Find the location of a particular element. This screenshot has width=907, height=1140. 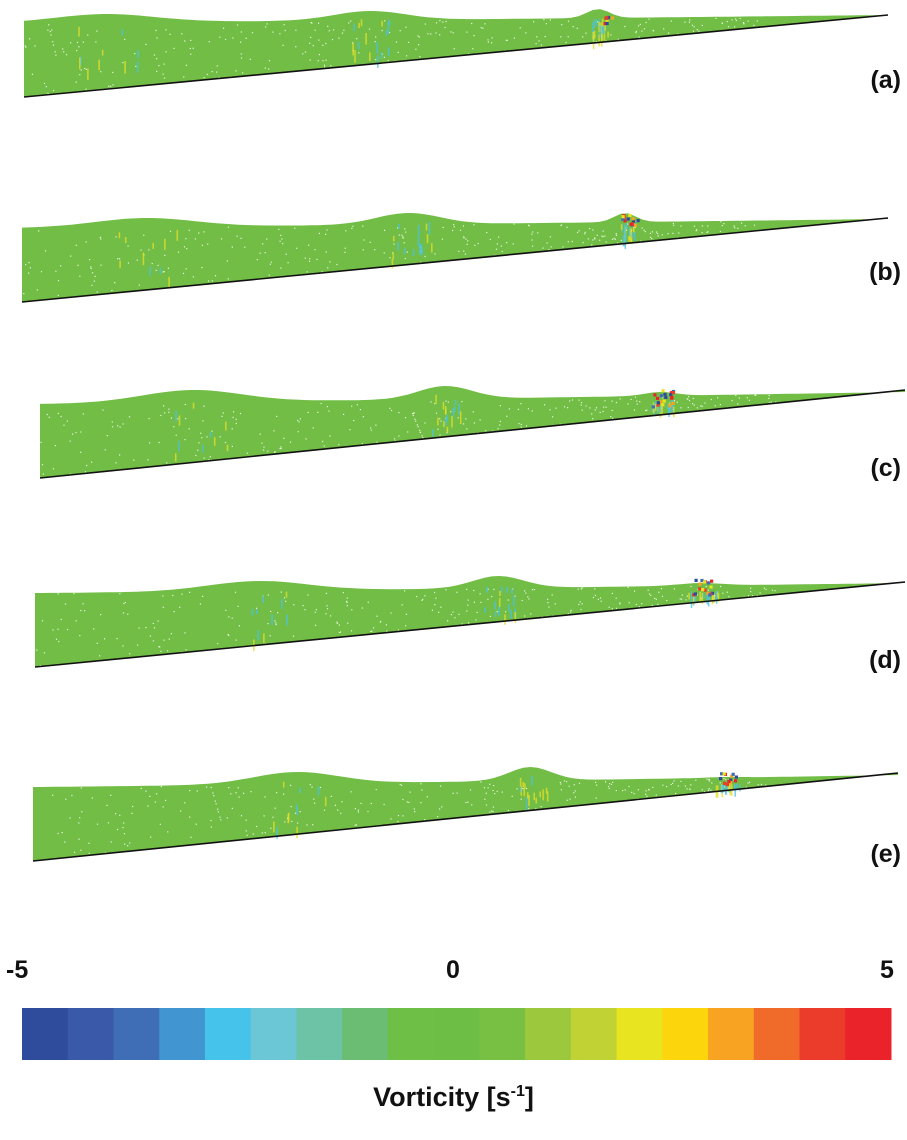

panel-label-d: (d) is located at coordinates (885, 660).